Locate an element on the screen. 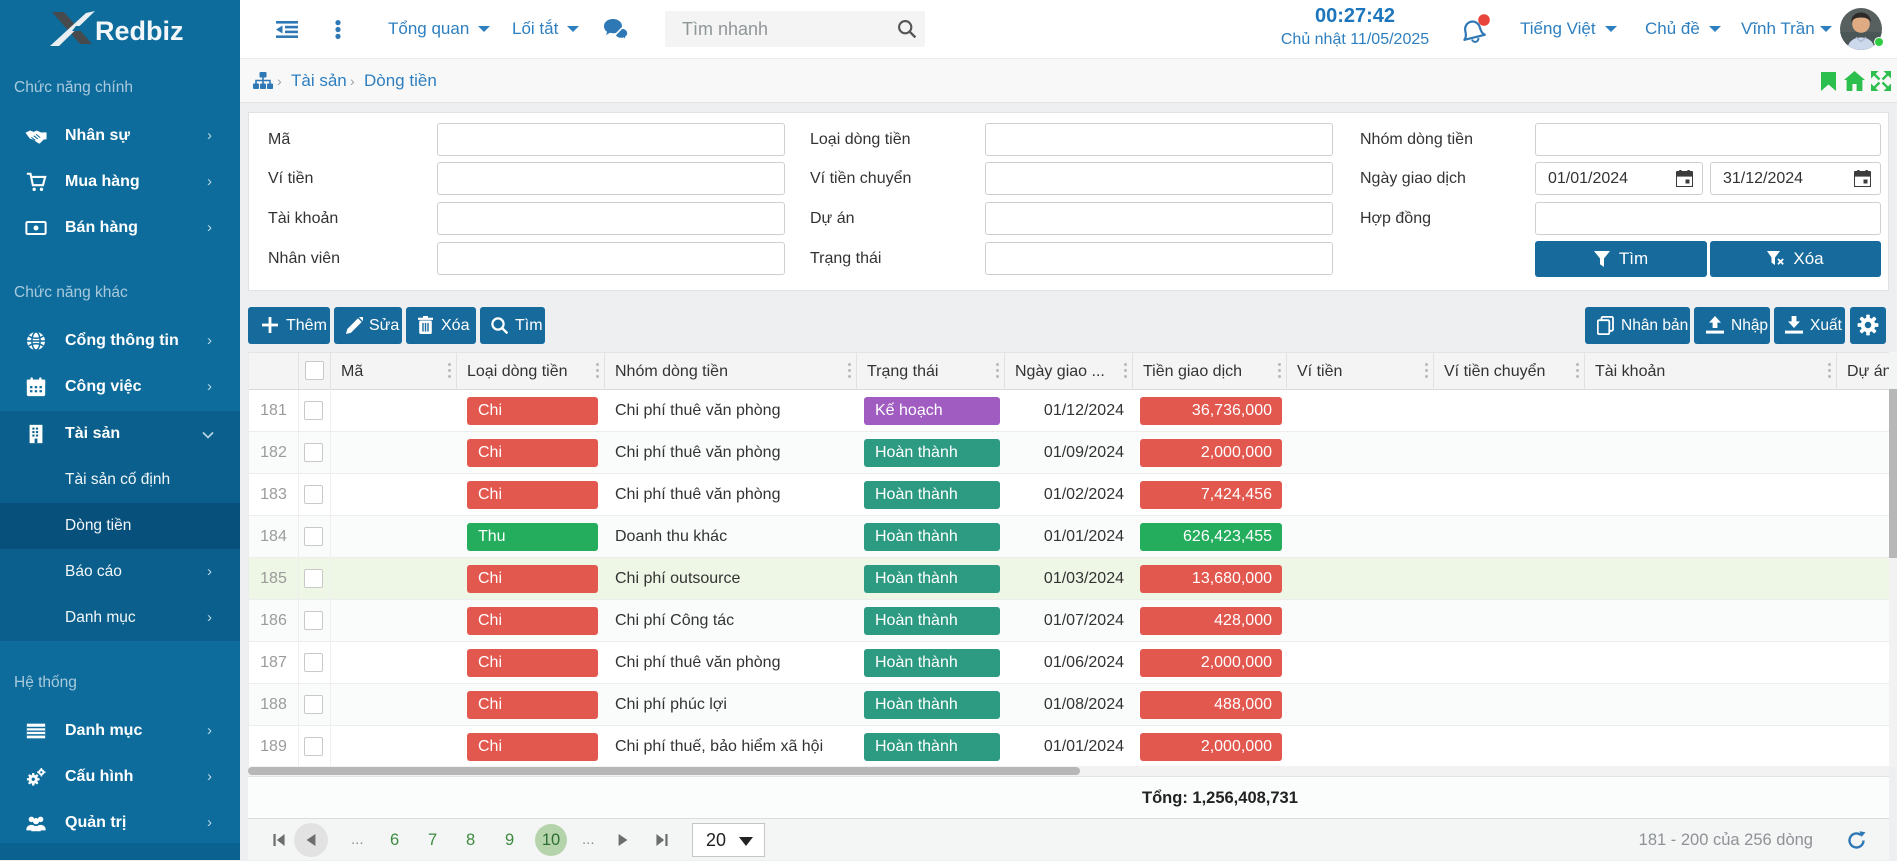 Image resolution: width=1897 pixels, height=861 pixels. svg-text: Redbiz is located at coordinates (139, 31).